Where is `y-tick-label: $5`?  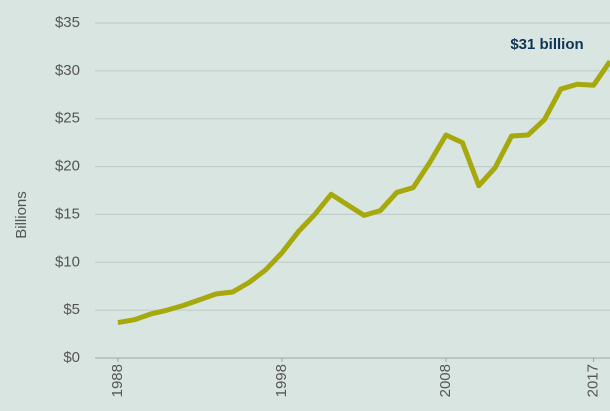 y-tick-label: $5 is located at coordinates (71, 309).